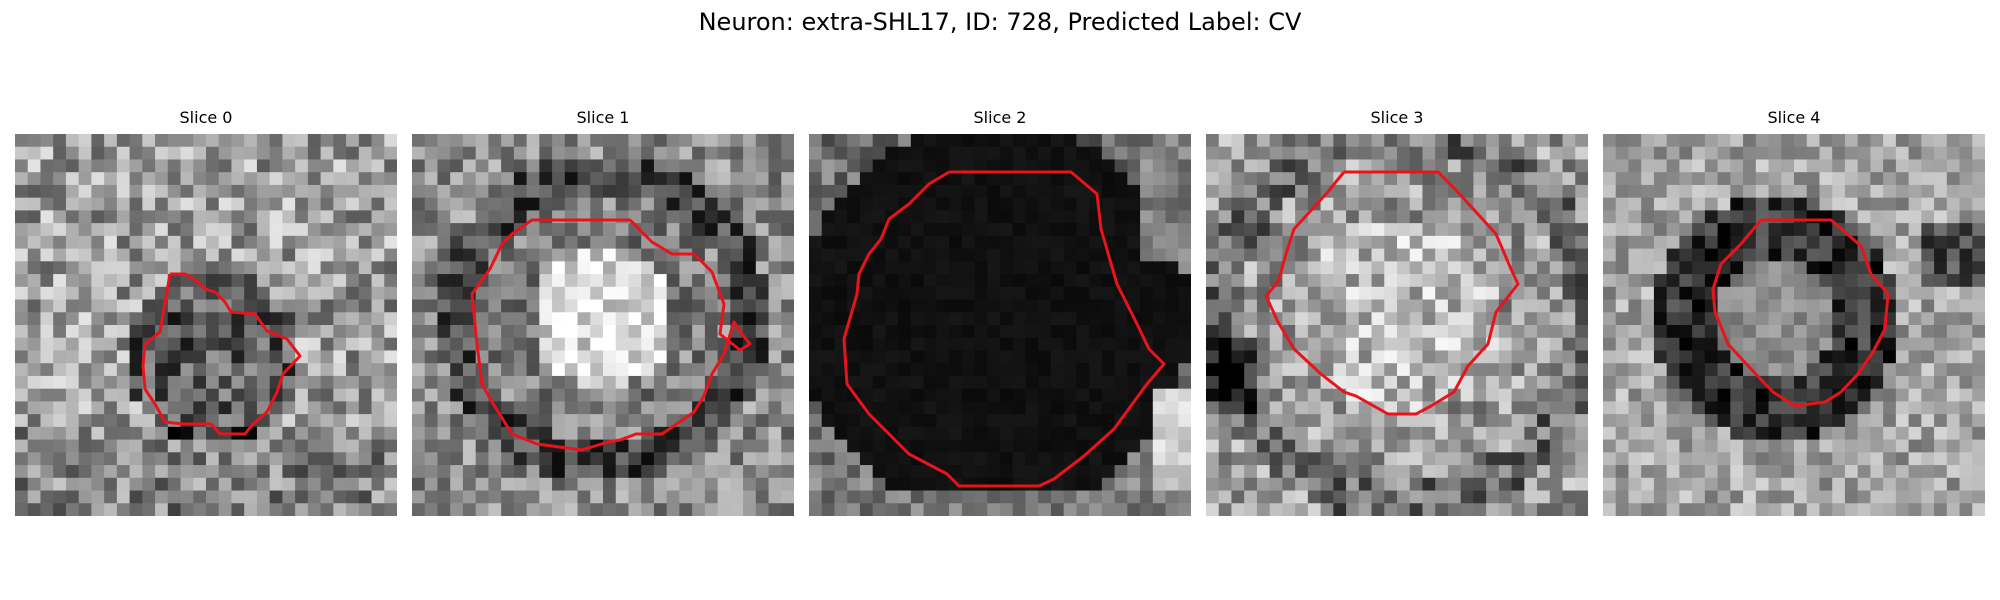  I want to click on slice-panel-3: Slice 3, so click(1397, 312).